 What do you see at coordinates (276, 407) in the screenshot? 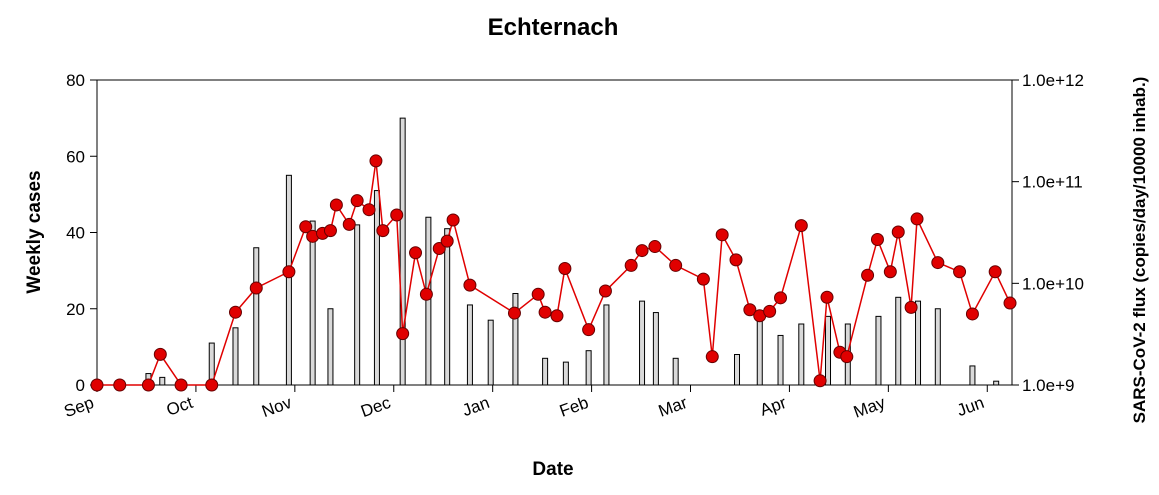
I see `x-tick-label: Nov` at bounding box center [276, 407].